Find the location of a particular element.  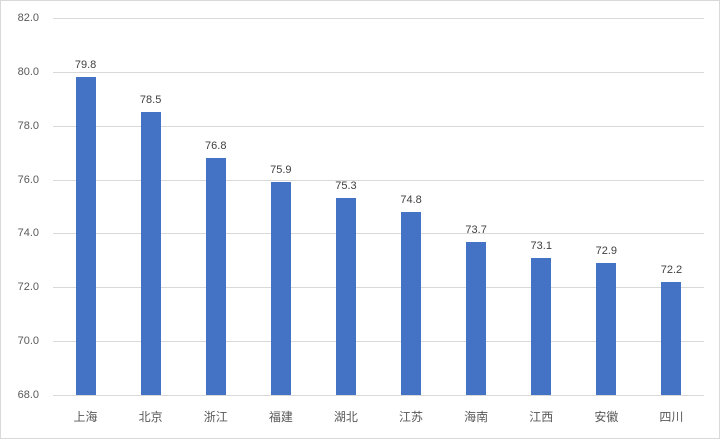

x-tick-label: 北京 is located at coordinates (150, 417).